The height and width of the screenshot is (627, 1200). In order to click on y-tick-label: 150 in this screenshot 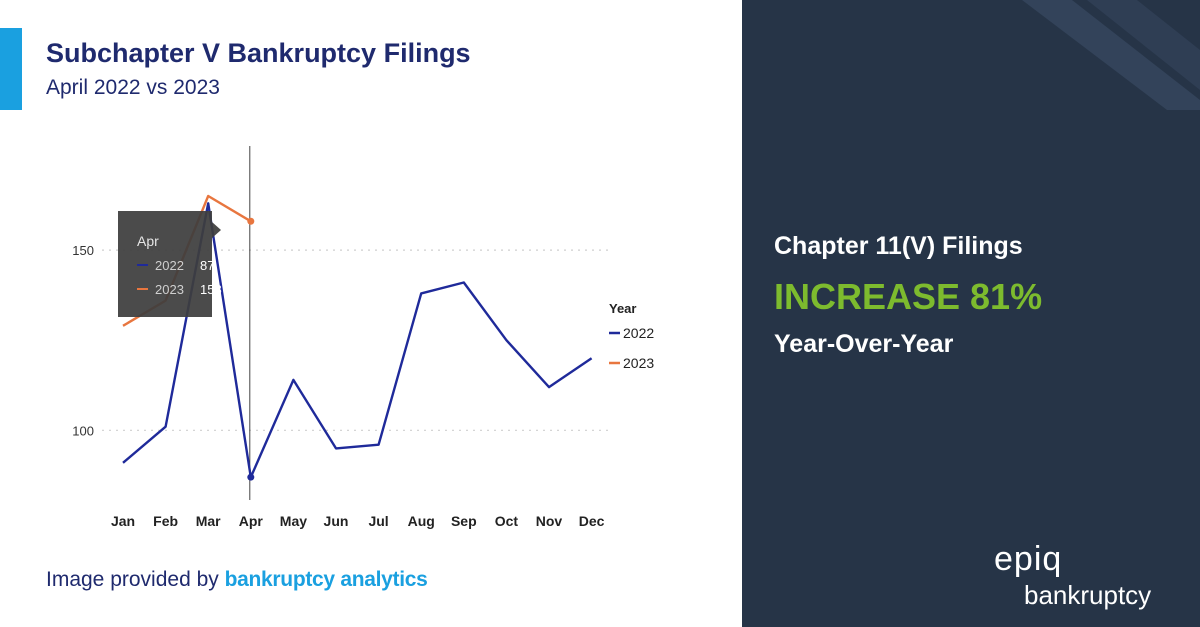, I will do `click(83, 250)`.